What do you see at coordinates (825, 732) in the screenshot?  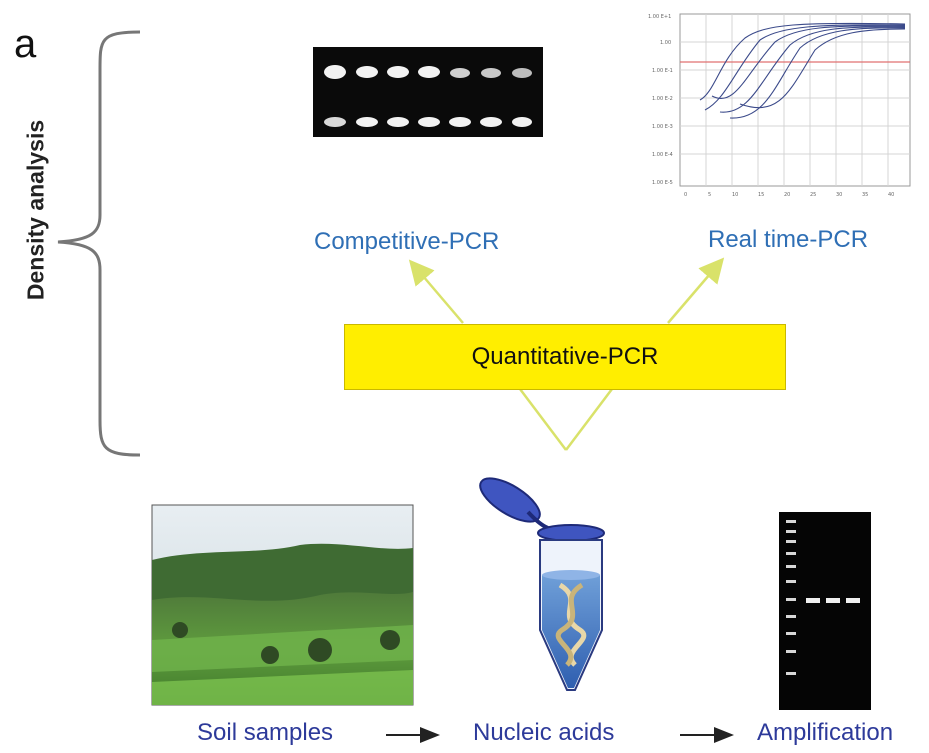 I see `amplification-label: Amplification` at bounding box center [825, 732].